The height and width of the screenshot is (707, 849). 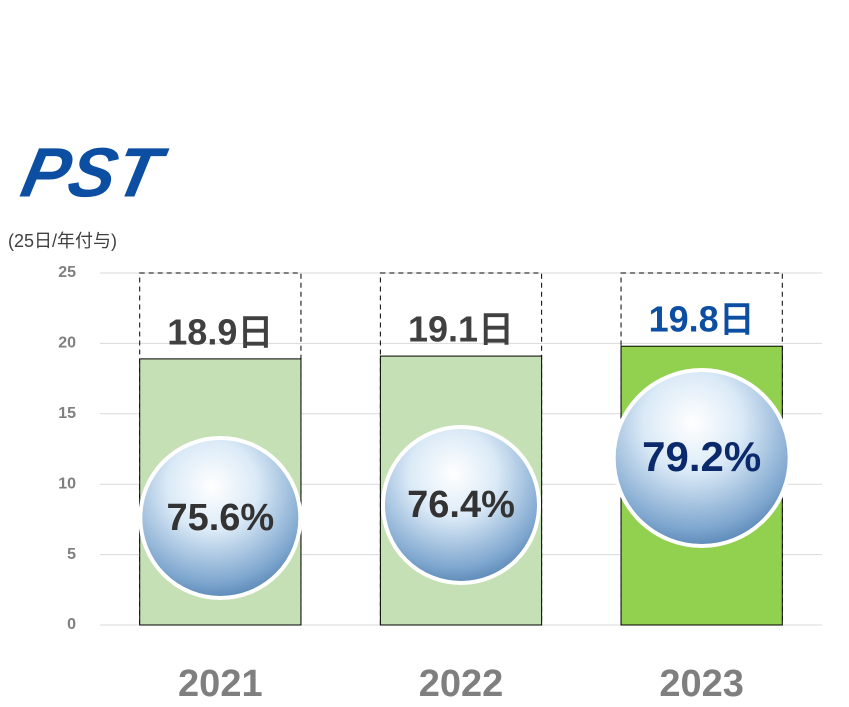 What do you see at coordinates (62, 241) in the screenshot?
I see `axis-label: (25日/年付与)` at bounding box center [62, 241].